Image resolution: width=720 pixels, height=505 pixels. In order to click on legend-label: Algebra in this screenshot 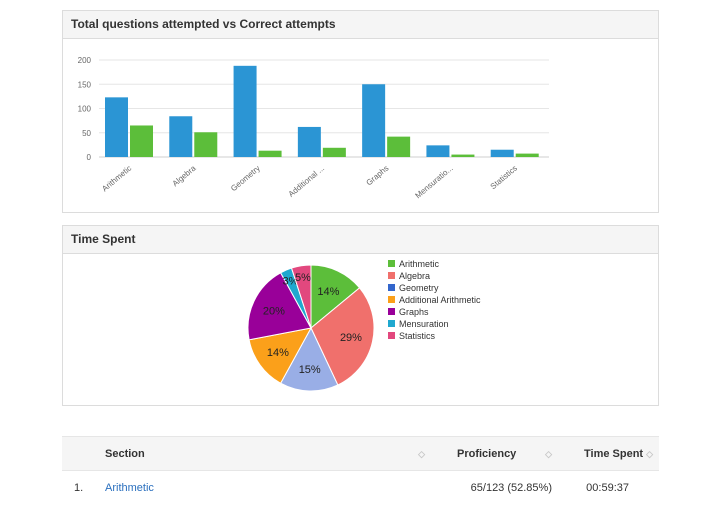, I will do `click(414, 276)`.